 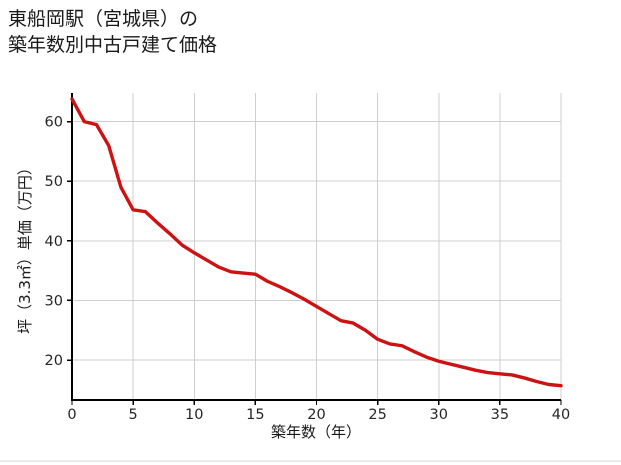 I want to click on y-tick-label: 50, so click(x=54, y=182).